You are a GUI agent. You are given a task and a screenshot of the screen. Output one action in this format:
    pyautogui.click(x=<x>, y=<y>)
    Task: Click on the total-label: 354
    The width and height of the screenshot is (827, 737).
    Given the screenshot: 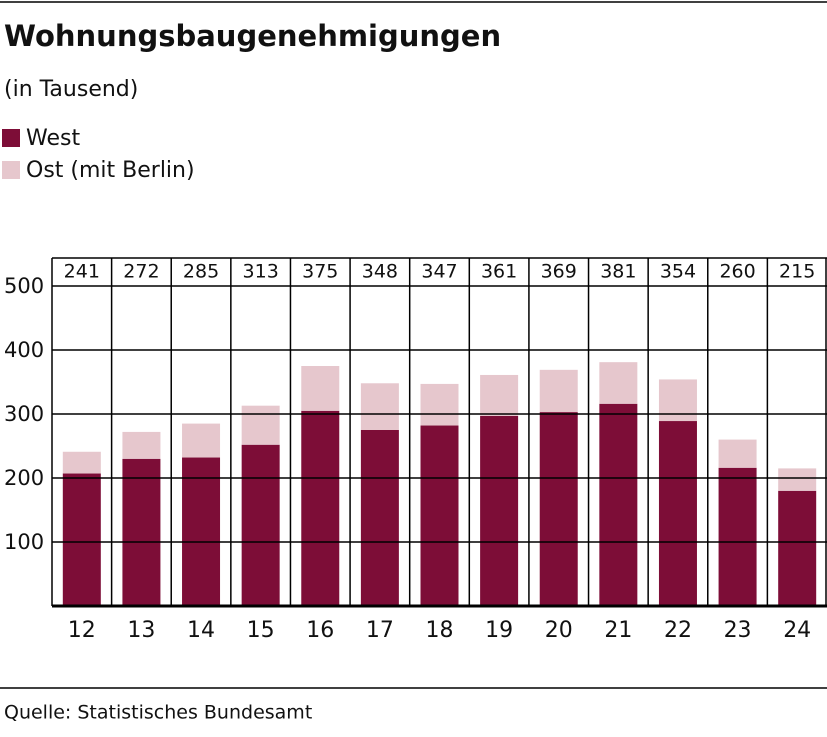 What is the action you would take?
    pyautogui.click(x=678, y=272)
    